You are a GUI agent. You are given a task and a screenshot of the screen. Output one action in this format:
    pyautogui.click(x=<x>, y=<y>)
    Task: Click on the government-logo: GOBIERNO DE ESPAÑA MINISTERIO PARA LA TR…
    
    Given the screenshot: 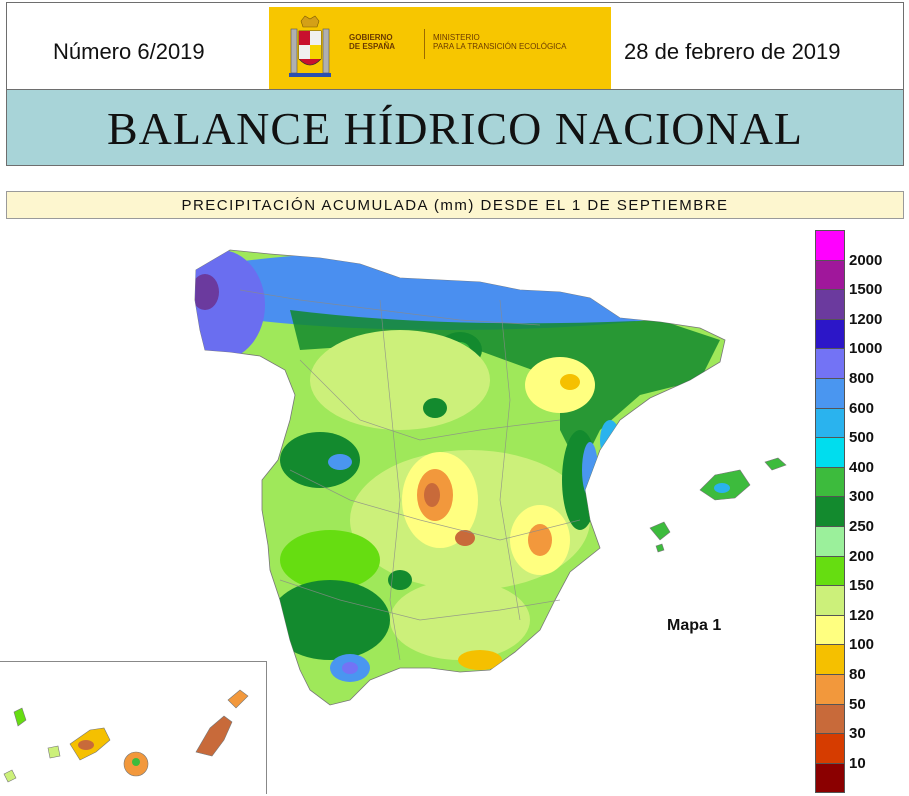 What is the action you would take?
    pyautogui.click(x=440, y=48)
    